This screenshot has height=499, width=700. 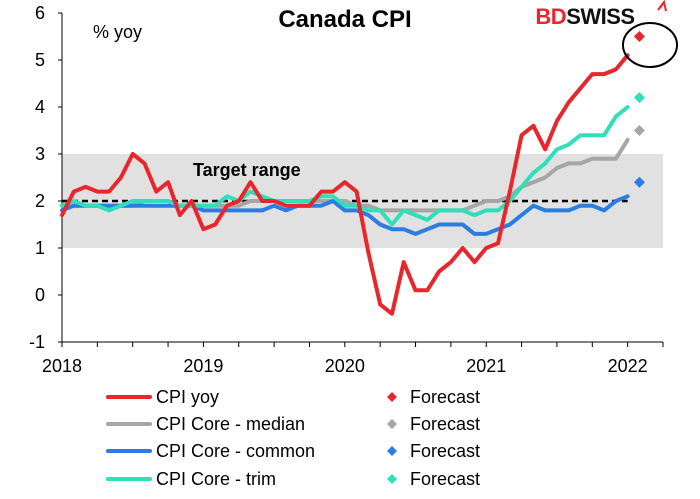 I want to click on y-tick-label: 2, so click(x=40, y=201).